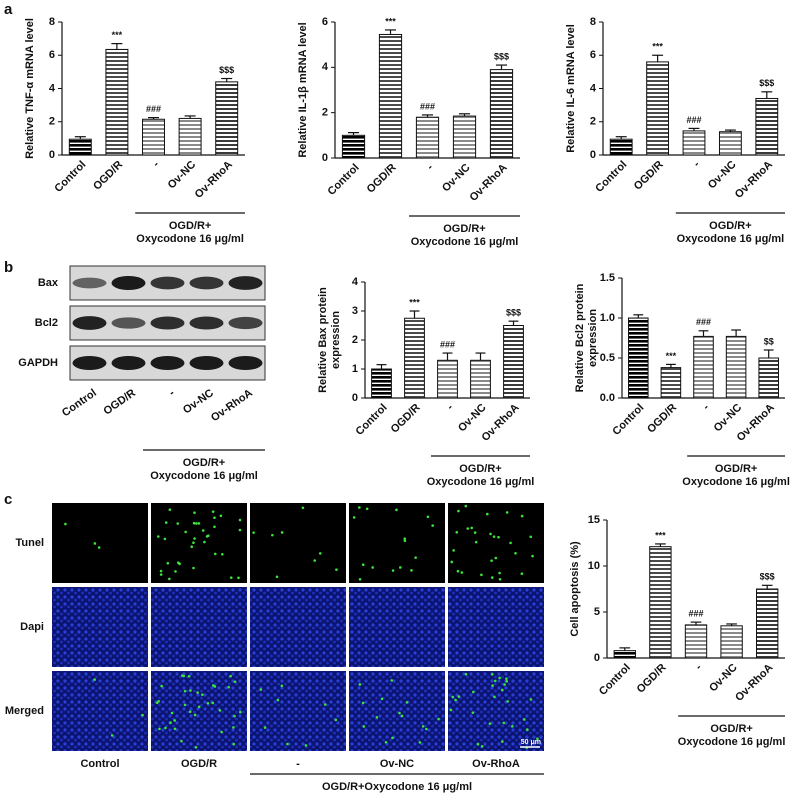 The height and width of the screenshot is (794, 800). Describe the element at coordinates (355, 369) in the screenshot. I see `y-tick-label: 1` at that location.